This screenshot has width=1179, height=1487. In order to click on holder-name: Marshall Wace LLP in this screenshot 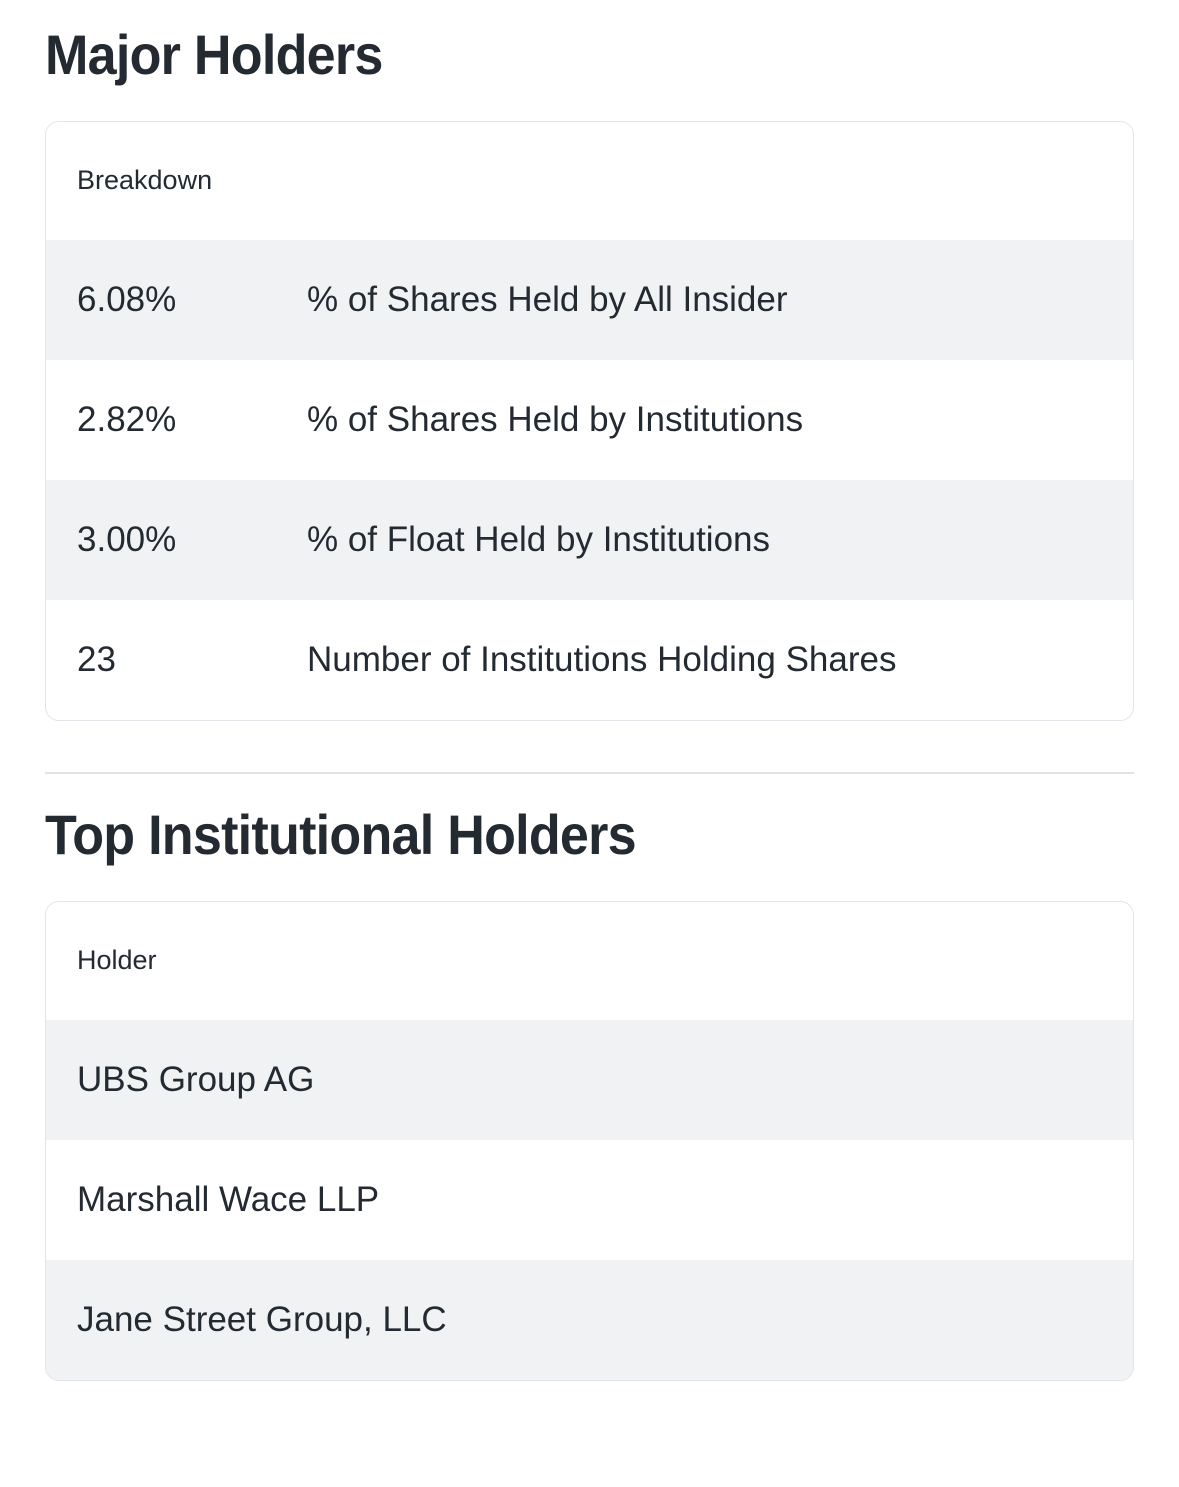, I will do `click(228, 1200)`.